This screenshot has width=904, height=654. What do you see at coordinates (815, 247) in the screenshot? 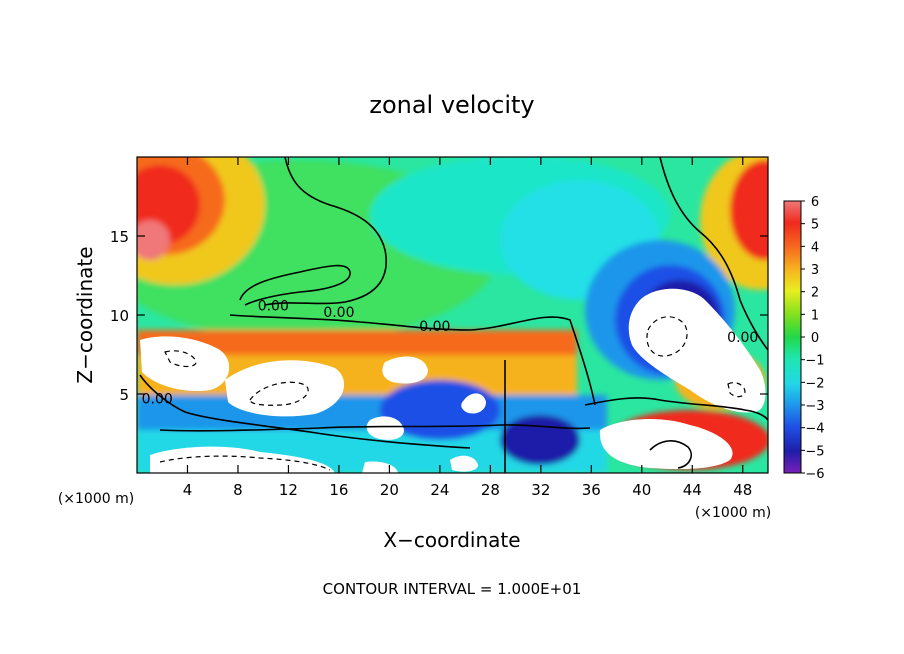
I see `colorbar-tick-label: 4` at bounding box center [815, 247].